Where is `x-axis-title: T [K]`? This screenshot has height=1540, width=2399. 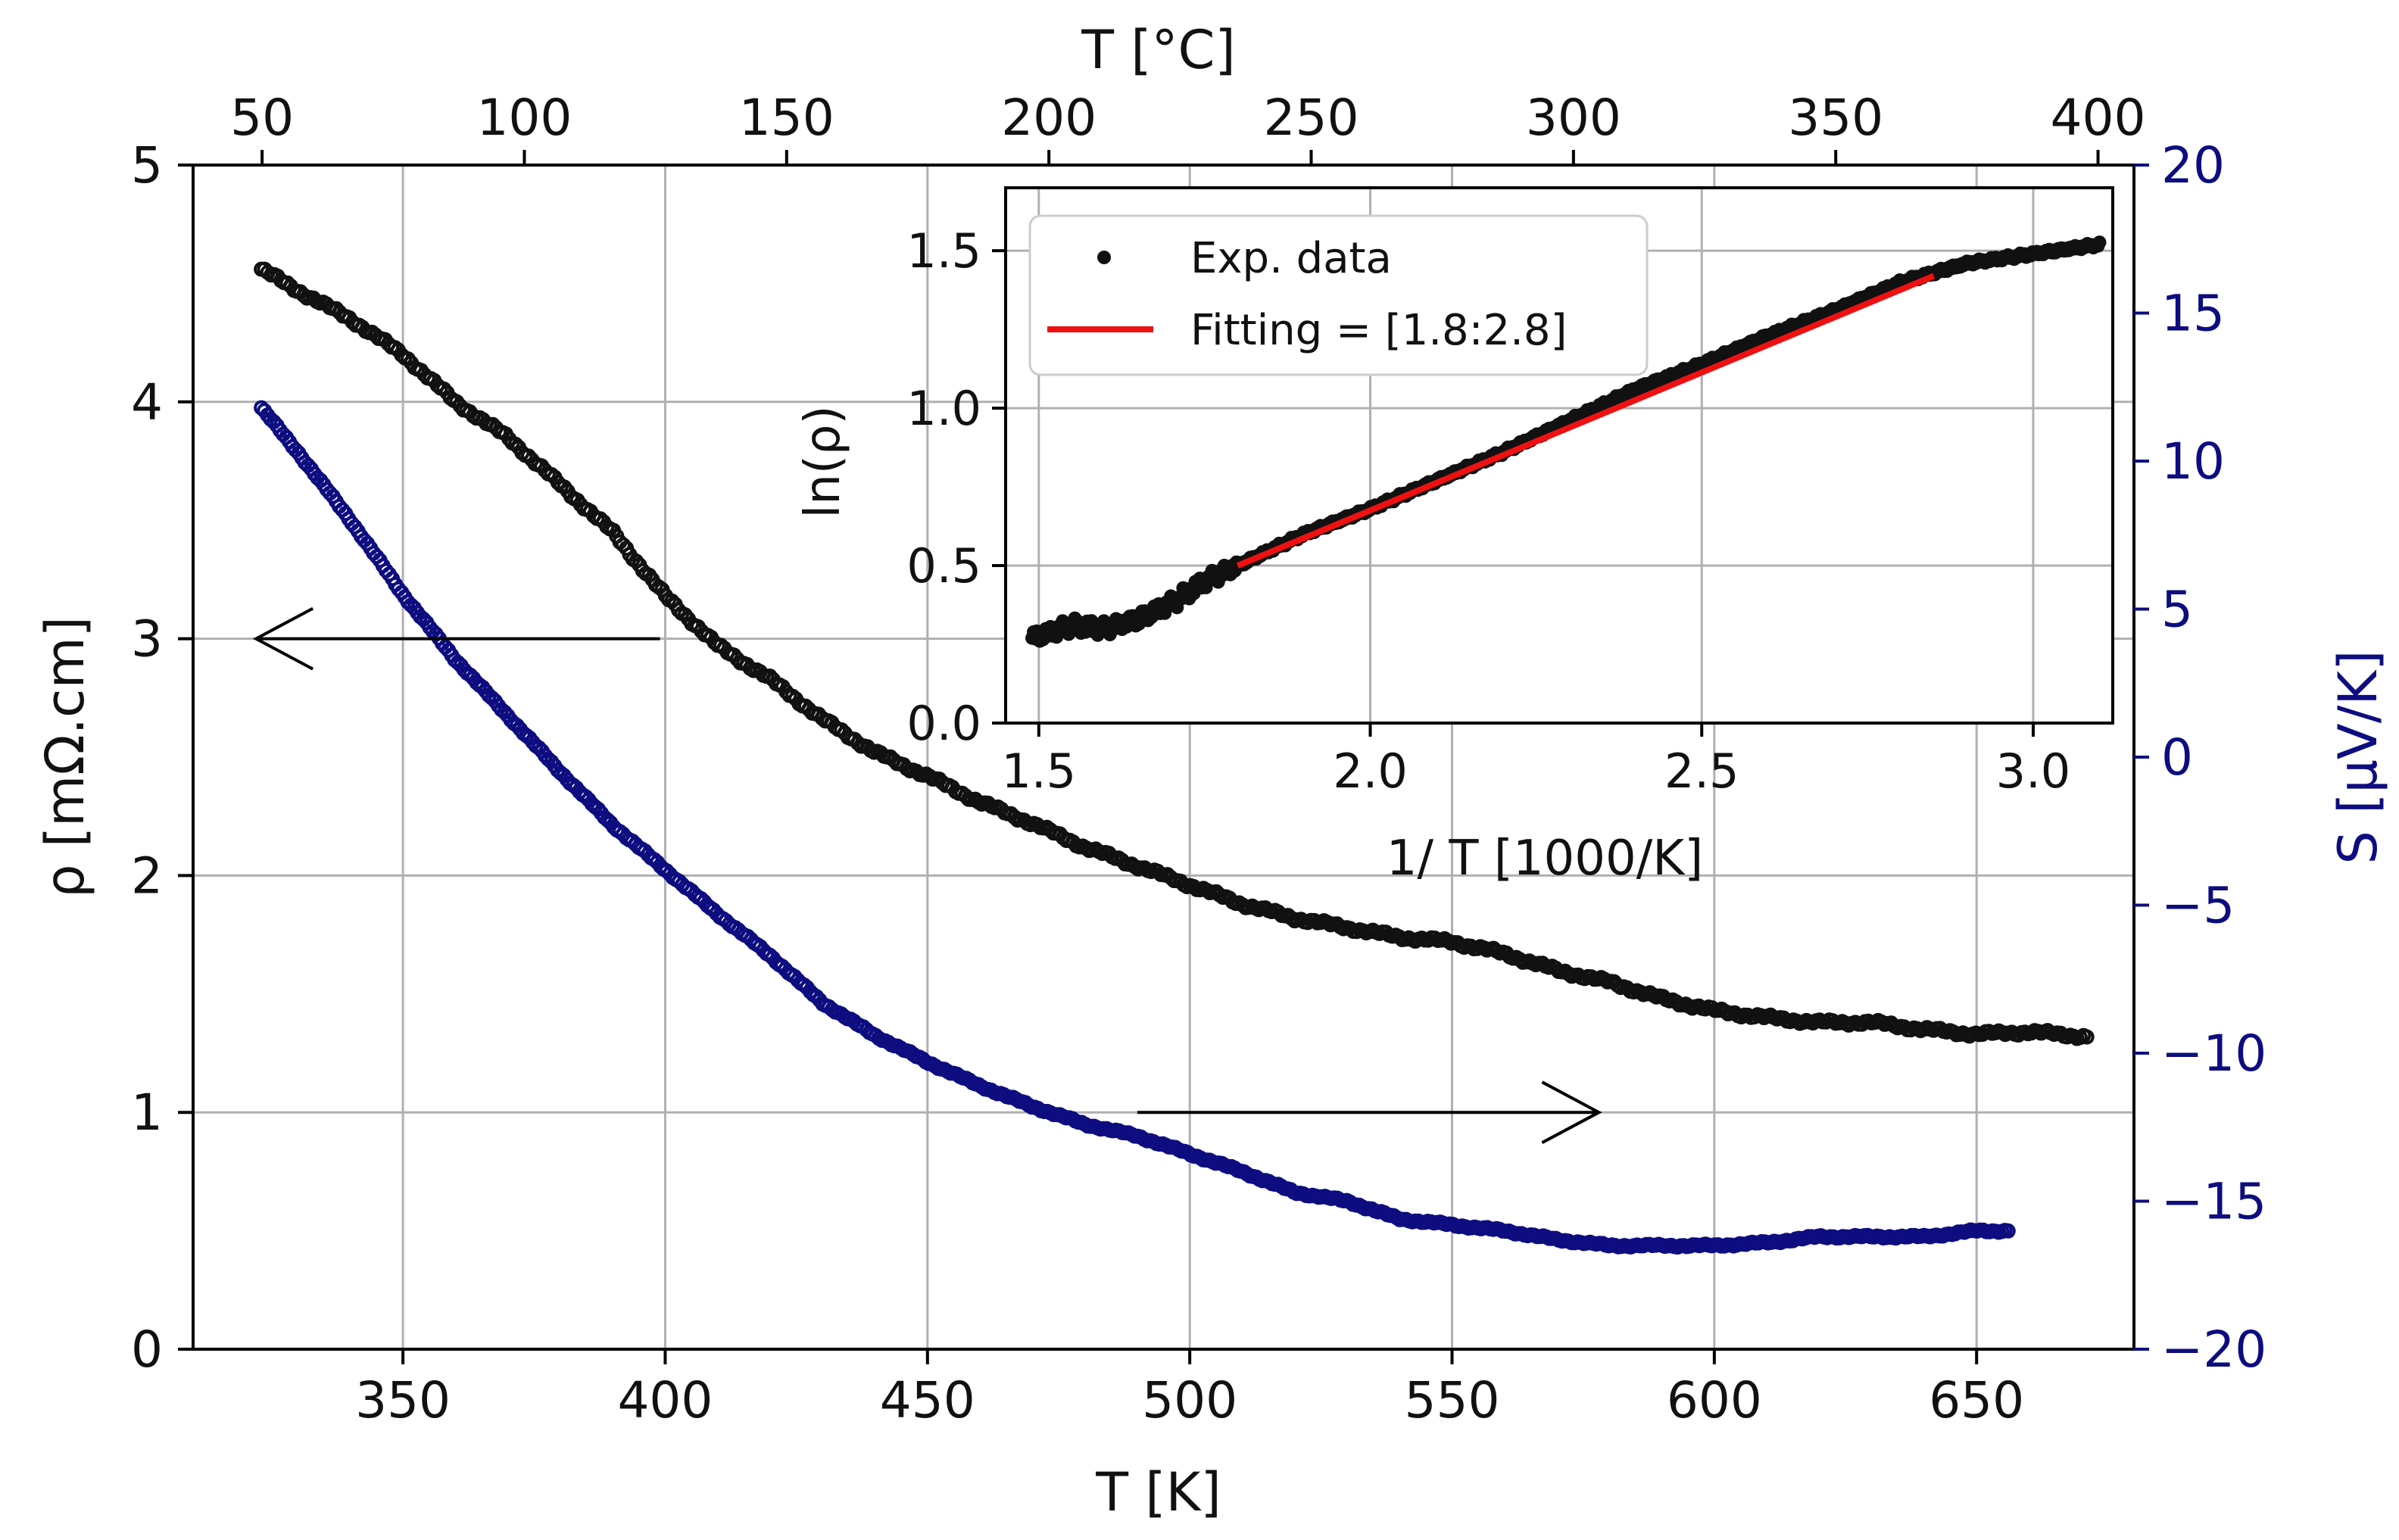 x-axis-title: T [K] is located at coordinates (1158, 1492).